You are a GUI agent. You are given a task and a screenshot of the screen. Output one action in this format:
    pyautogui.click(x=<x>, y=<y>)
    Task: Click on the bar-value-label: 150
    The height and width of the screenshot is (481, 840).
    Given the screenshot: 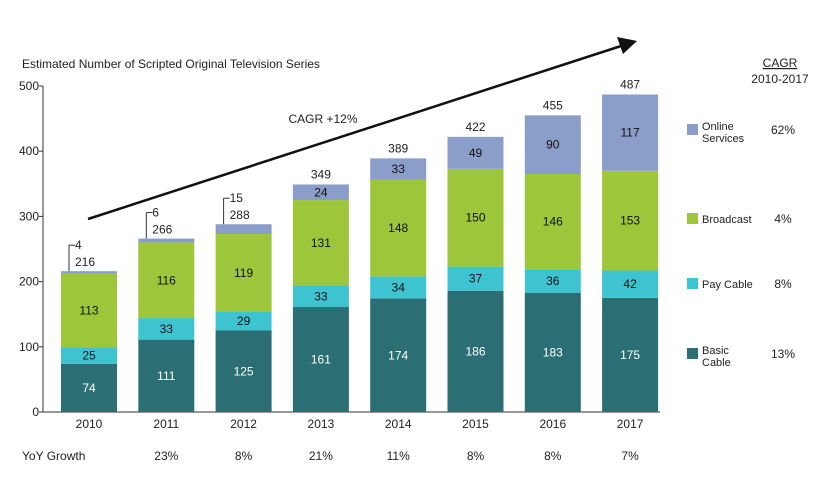 What is the action you would take?
    pyautogui.click(x=475, y=218)
    